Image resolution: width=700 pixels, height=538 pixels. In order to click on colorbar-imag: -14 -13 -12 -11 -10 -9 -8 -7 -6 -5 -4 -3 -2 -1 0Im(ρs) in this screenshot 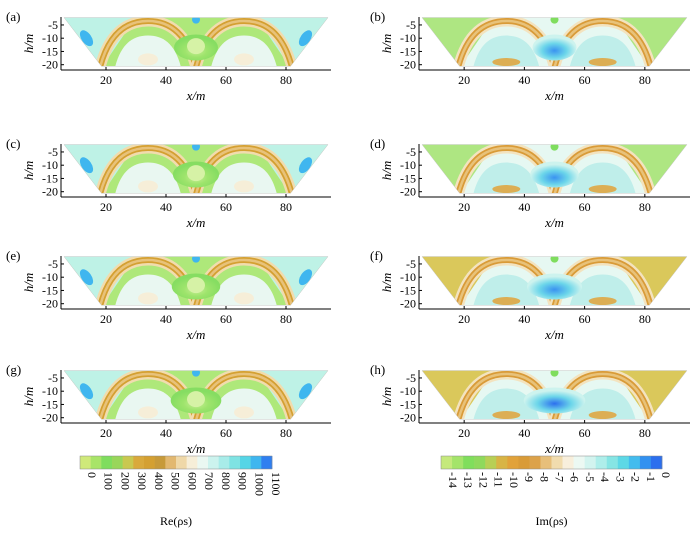, I will do `click(556, 491)`.